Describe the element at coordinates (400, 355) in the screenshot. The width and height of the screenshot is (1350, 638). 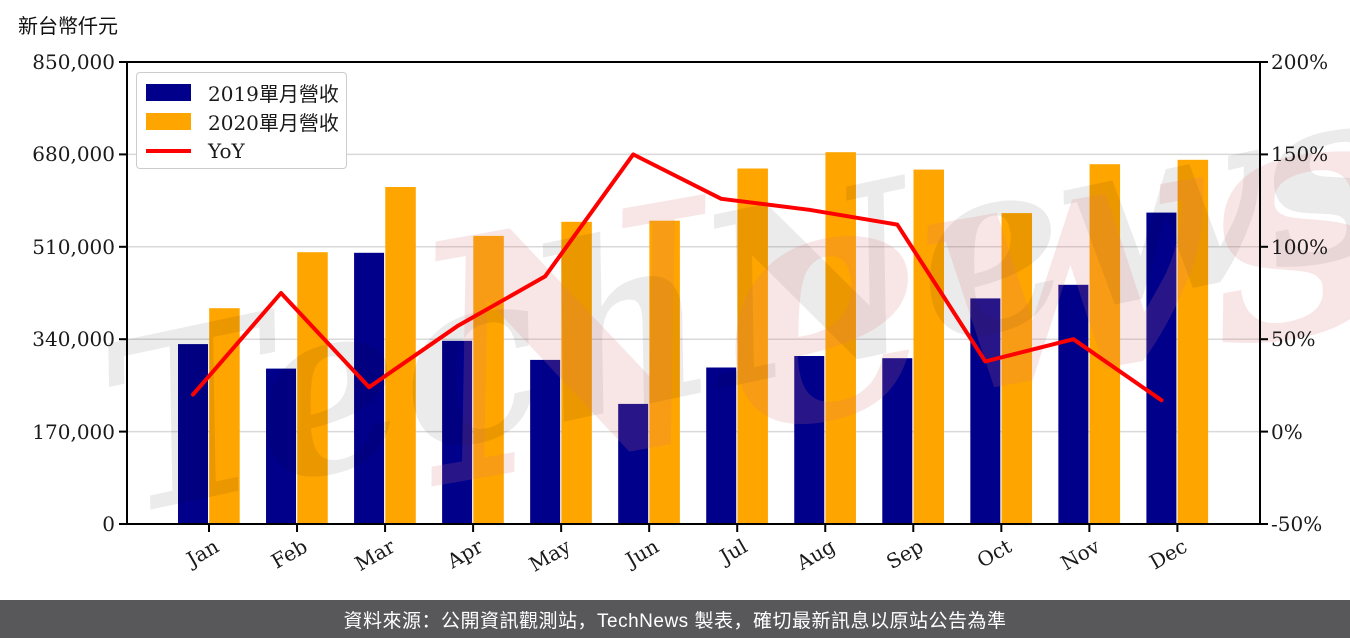
I see `bar-2020-Mar` at that location.